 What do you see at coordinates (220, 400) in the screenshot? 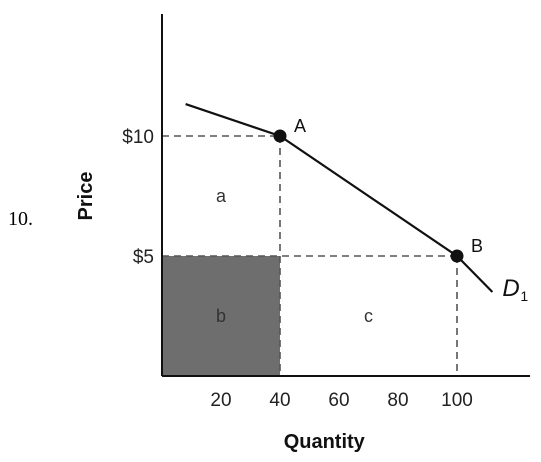
I see `x-tick-label-20: 20` at bounding box center [220, 400].